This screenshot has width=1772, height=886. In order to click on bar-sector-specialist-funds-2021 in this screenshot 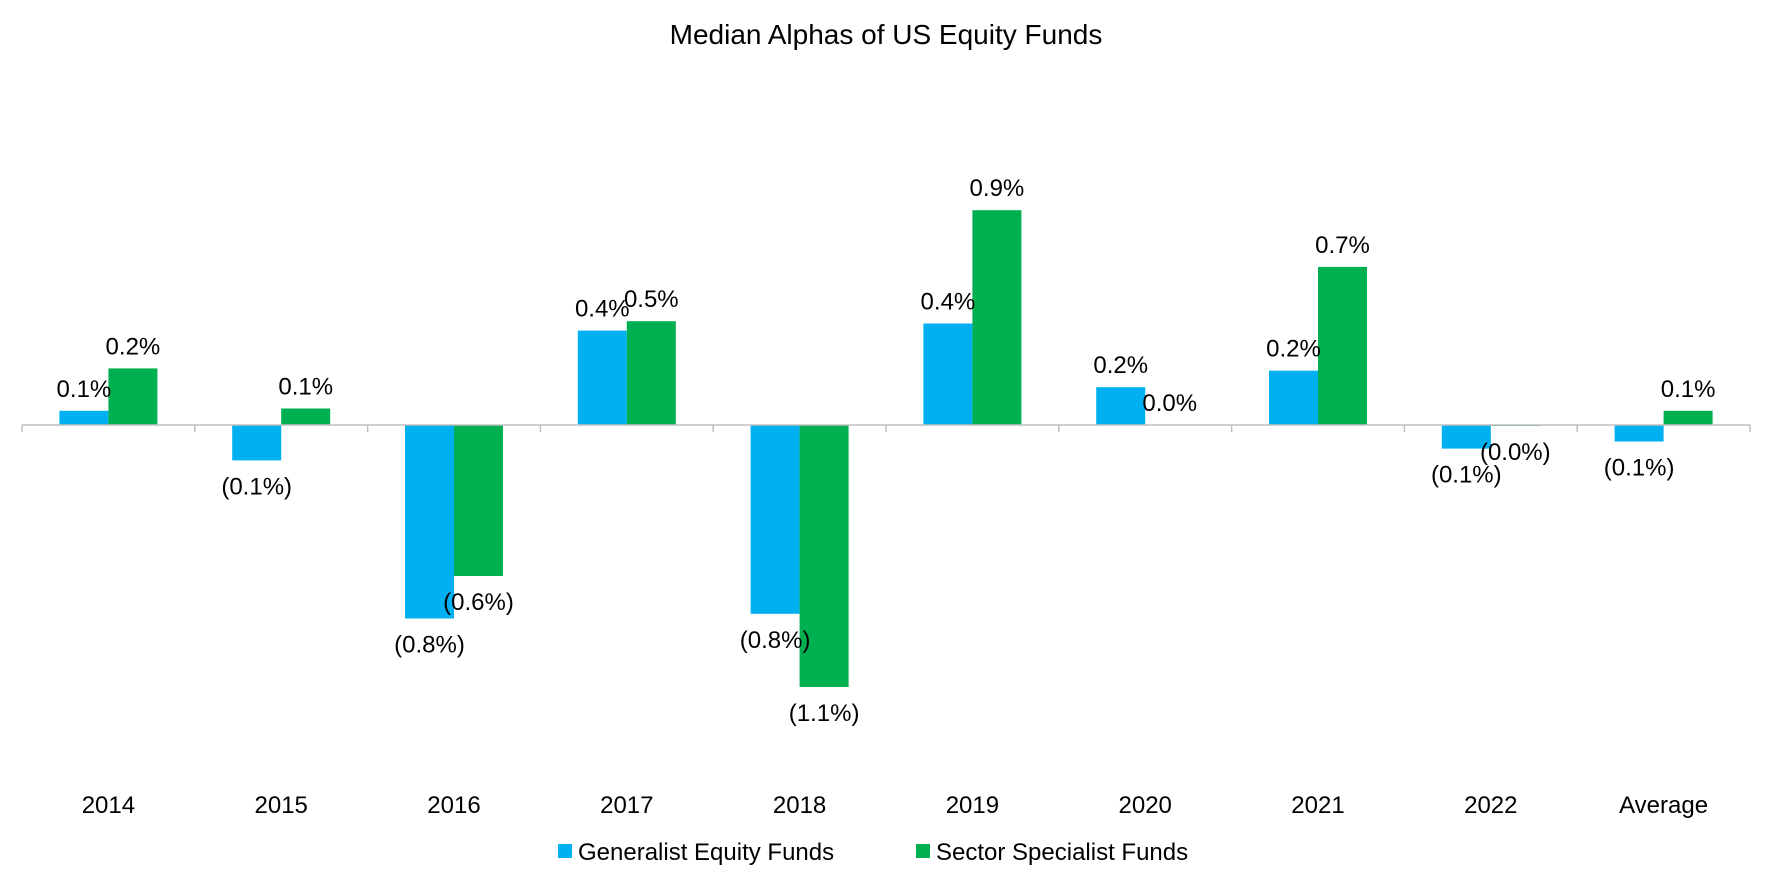, I will do `click(1342, 345)`.